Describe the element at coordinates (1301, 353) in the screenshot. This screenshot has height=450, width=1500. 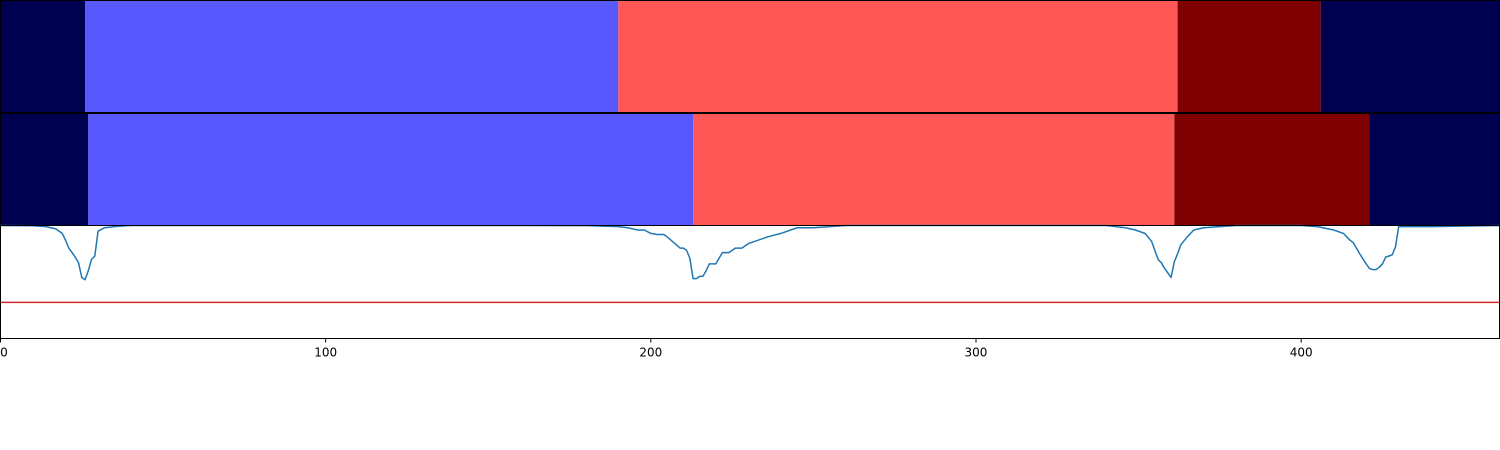
I see `x-tick-label-400: 400` at that location.